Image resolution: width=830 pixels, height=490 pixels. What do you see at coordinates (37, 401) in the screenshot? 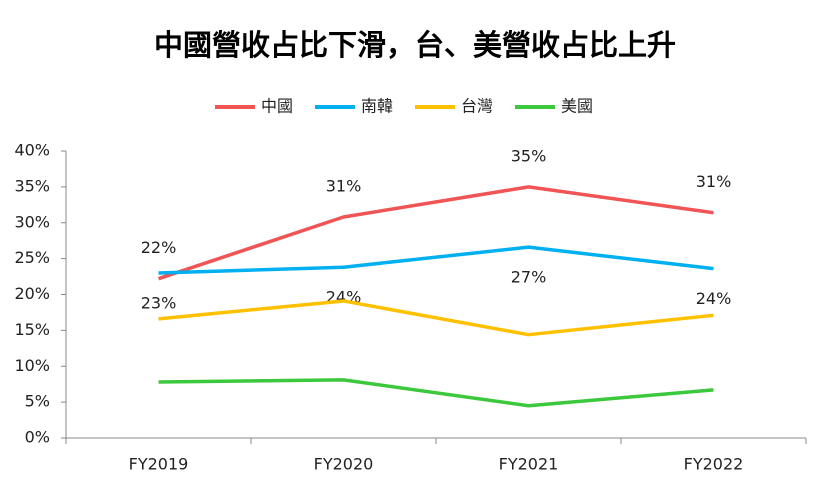
I see `y-tick-label: 5%` at bounding box center [37, 401].